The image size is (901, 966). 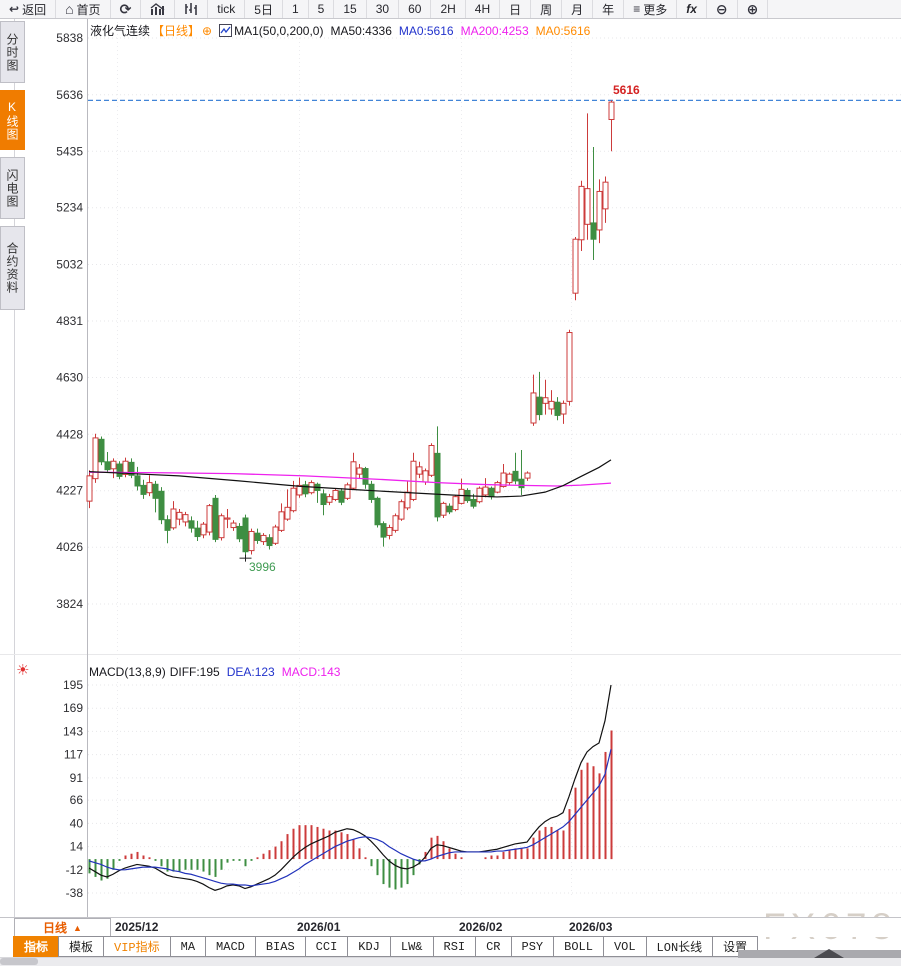 I want to click on svg-text: 5032, so click(x=69, y=265).